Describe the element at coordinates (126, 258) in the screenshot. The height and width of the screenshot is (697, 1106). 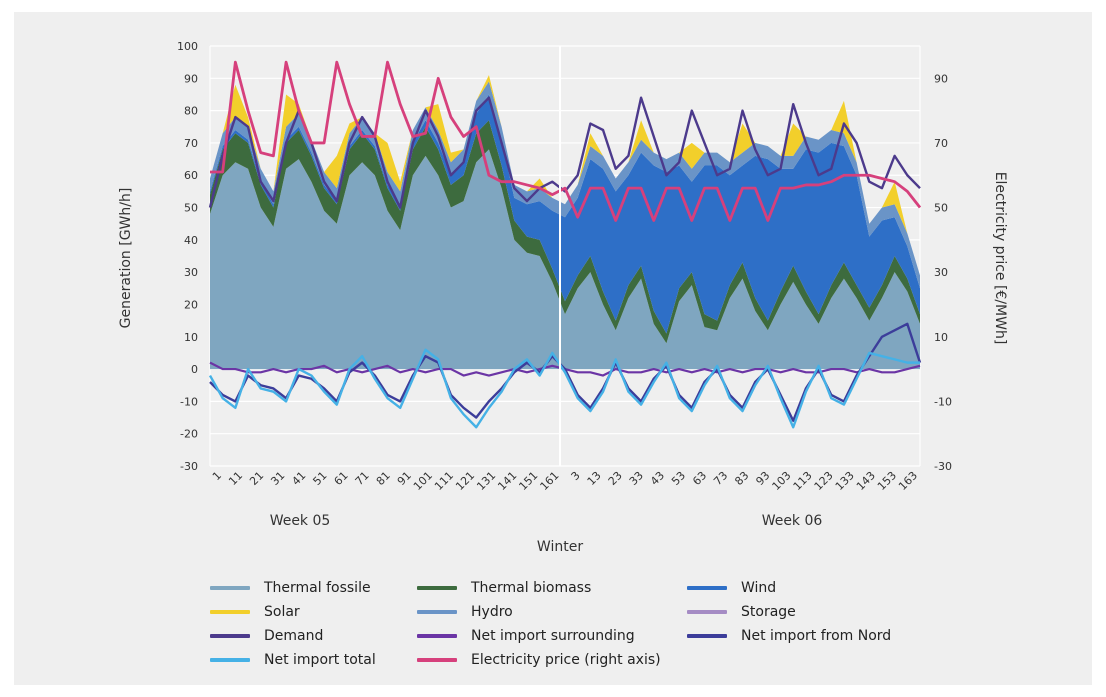
I see `y-axis-title: Generation [GWh/h]` at that location.